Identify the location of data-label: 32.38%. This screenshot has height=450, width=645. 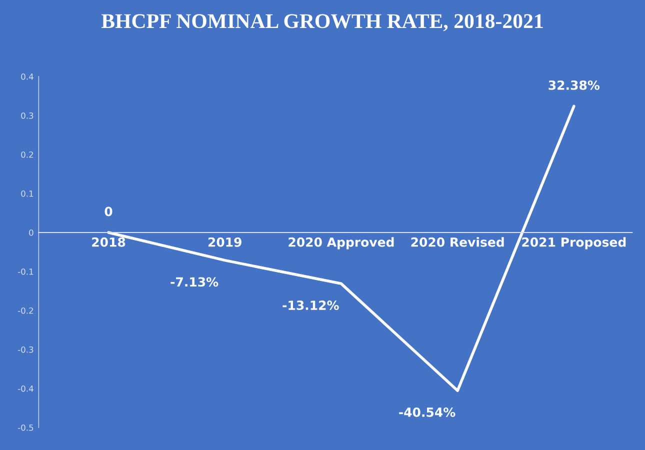
(574, 85).